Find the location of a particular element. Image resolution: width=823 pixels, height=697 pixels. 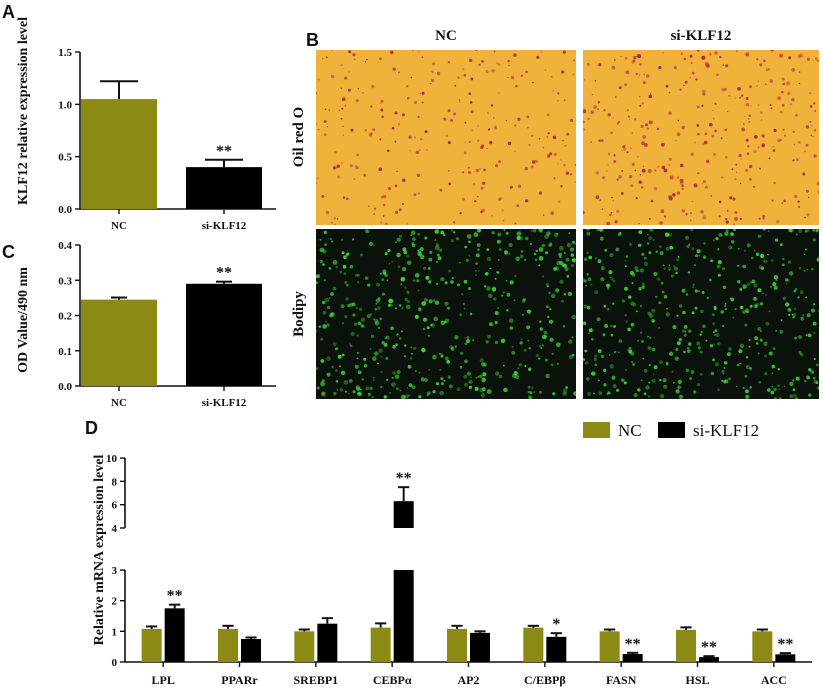

x-tick-label: C/EBPβ is located at coordinates (545, 680).